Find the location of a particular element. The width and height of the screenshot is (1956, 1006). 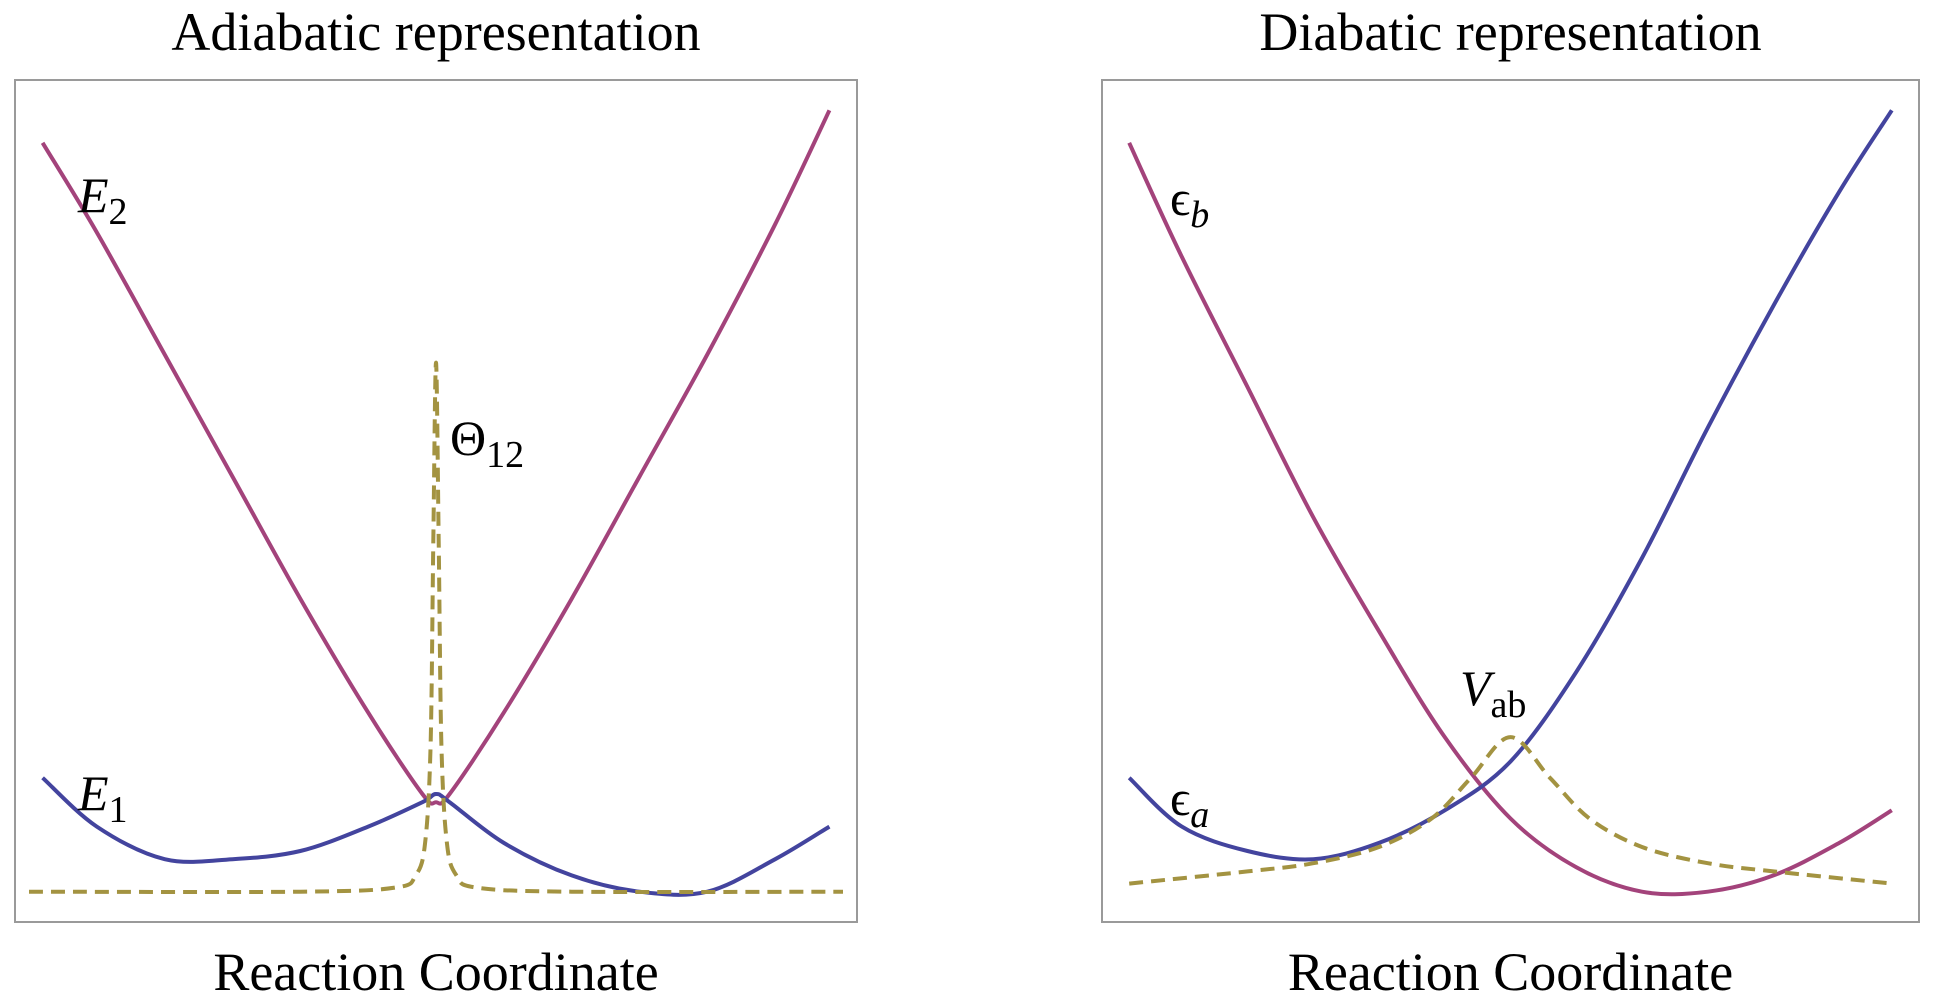

right-chart-title: Diabatic representation is located at coordinates (1510, 32).